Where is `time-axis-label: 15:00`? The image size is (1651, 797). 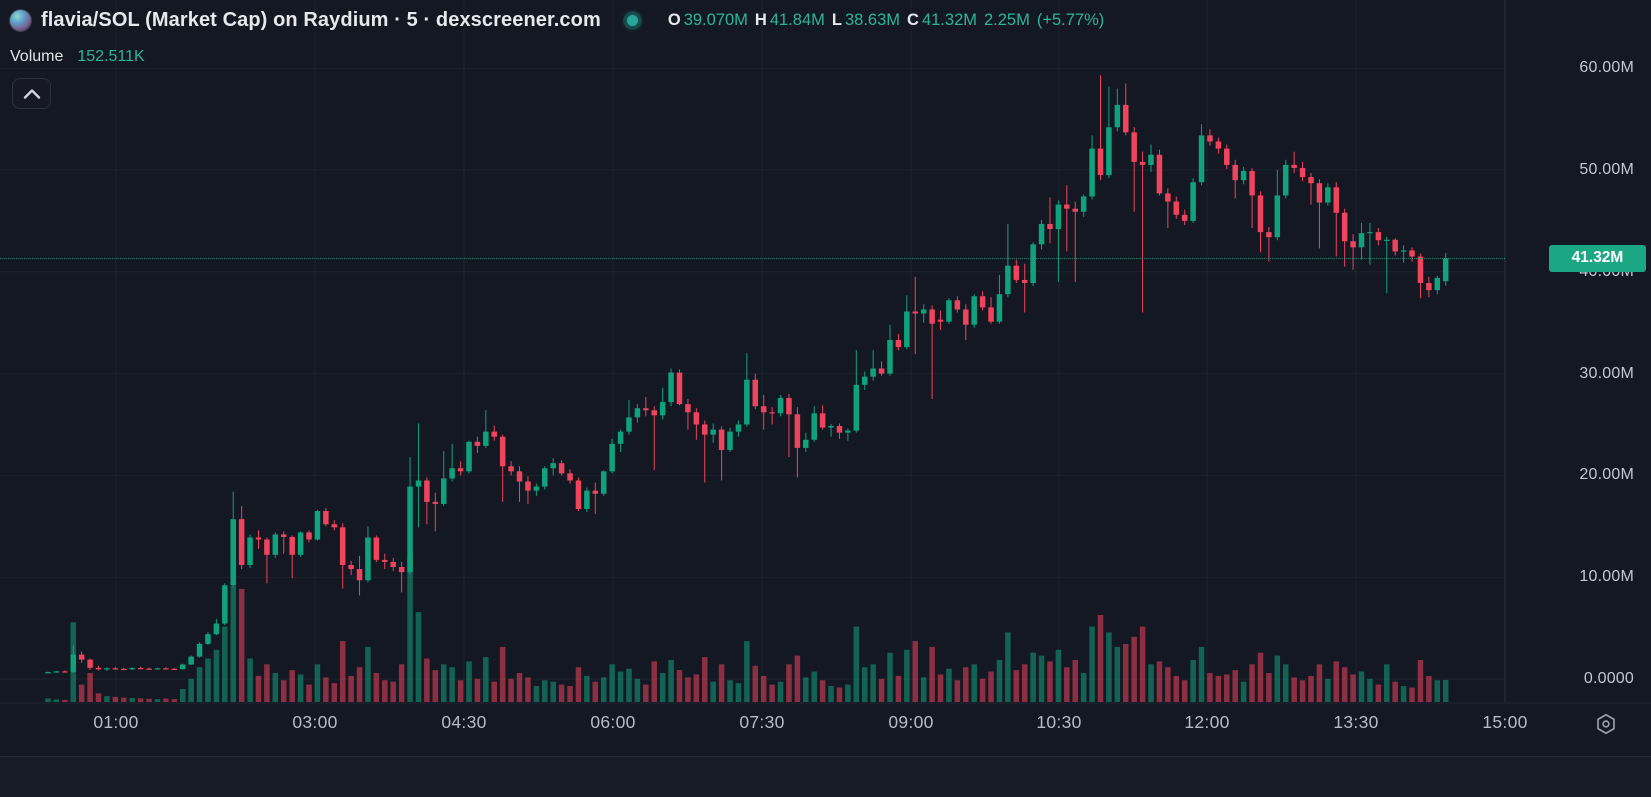
time-axis-label: 15:00 is located at coordinates (1505, 722).